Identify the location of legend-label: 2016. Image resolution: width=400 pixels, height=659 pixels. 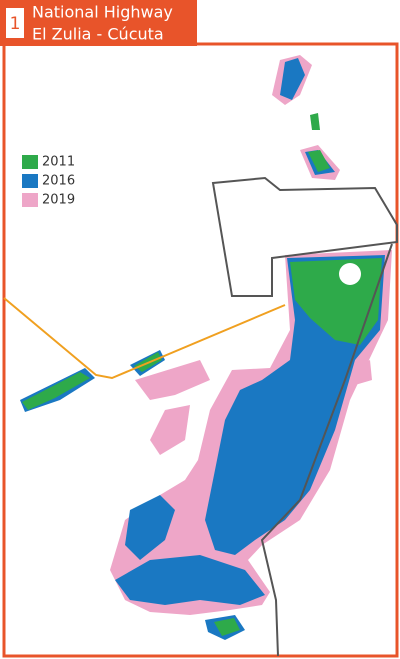
(58, 181).